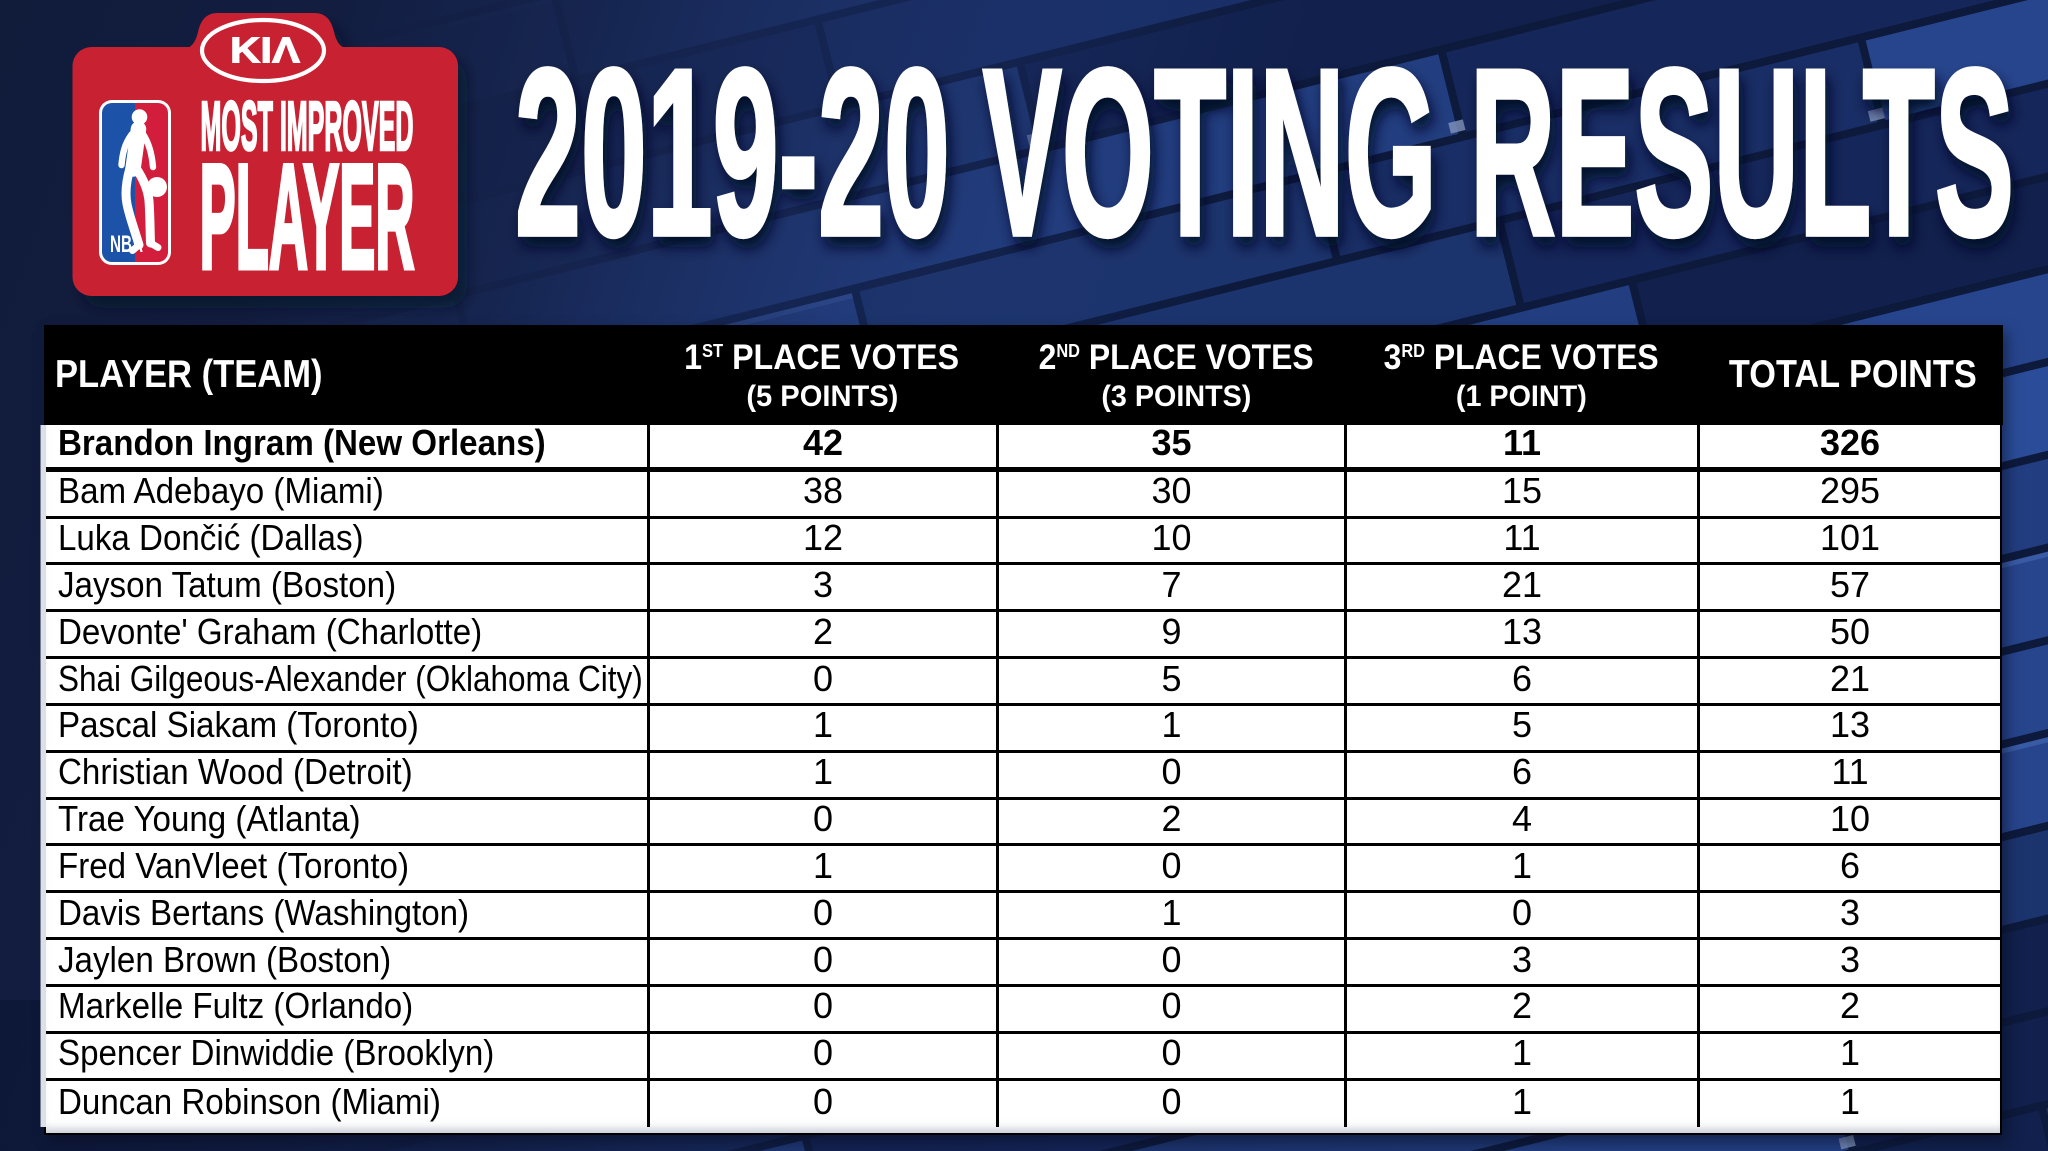  I want to click on svg-text: KIΛ, so click(265, 50).